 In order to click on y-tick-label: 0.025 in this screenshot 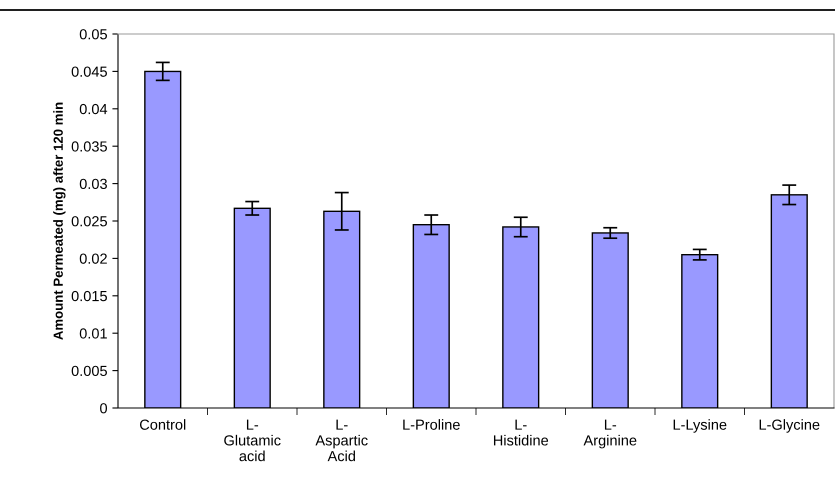, I will do `click(89, 221)`.